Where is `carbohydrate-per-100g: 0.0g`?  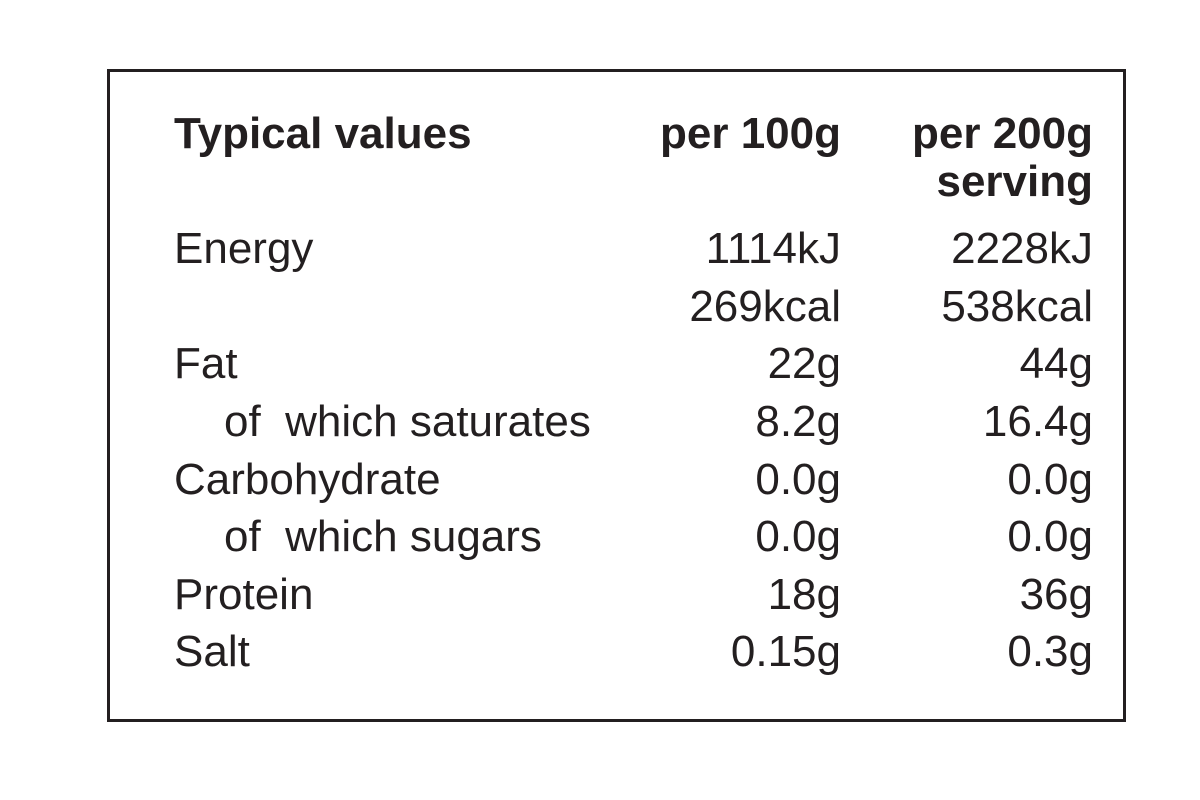 carbohydrate-per-100g: 0.0g is located at coordinates (798, 479).